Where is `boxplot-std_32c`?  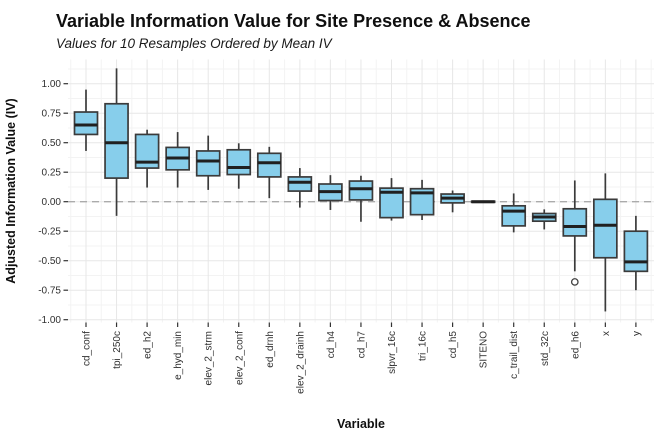 boxplot-std_32c is located at coordinates (544, 219).